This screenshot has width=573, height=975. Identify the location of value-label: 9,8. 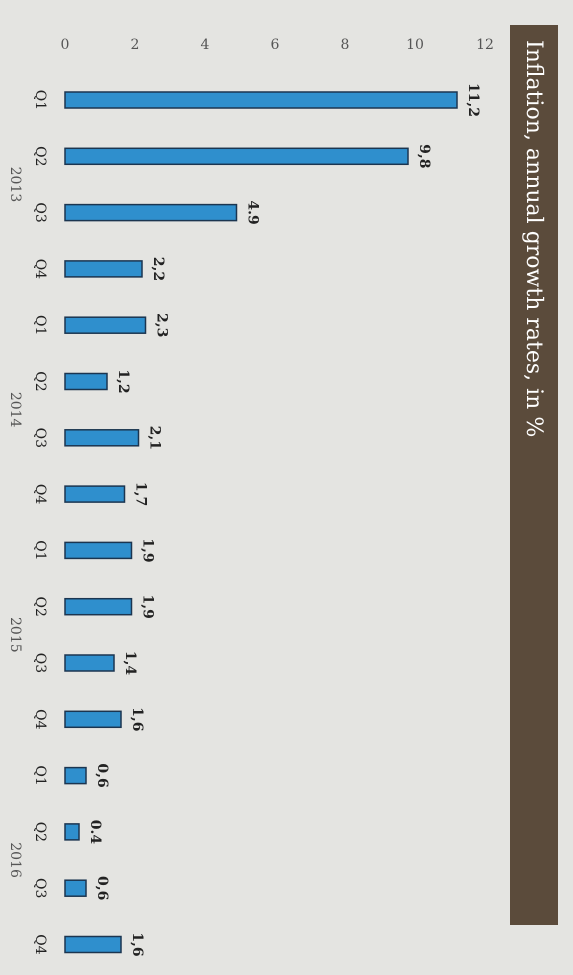
(424, 156).